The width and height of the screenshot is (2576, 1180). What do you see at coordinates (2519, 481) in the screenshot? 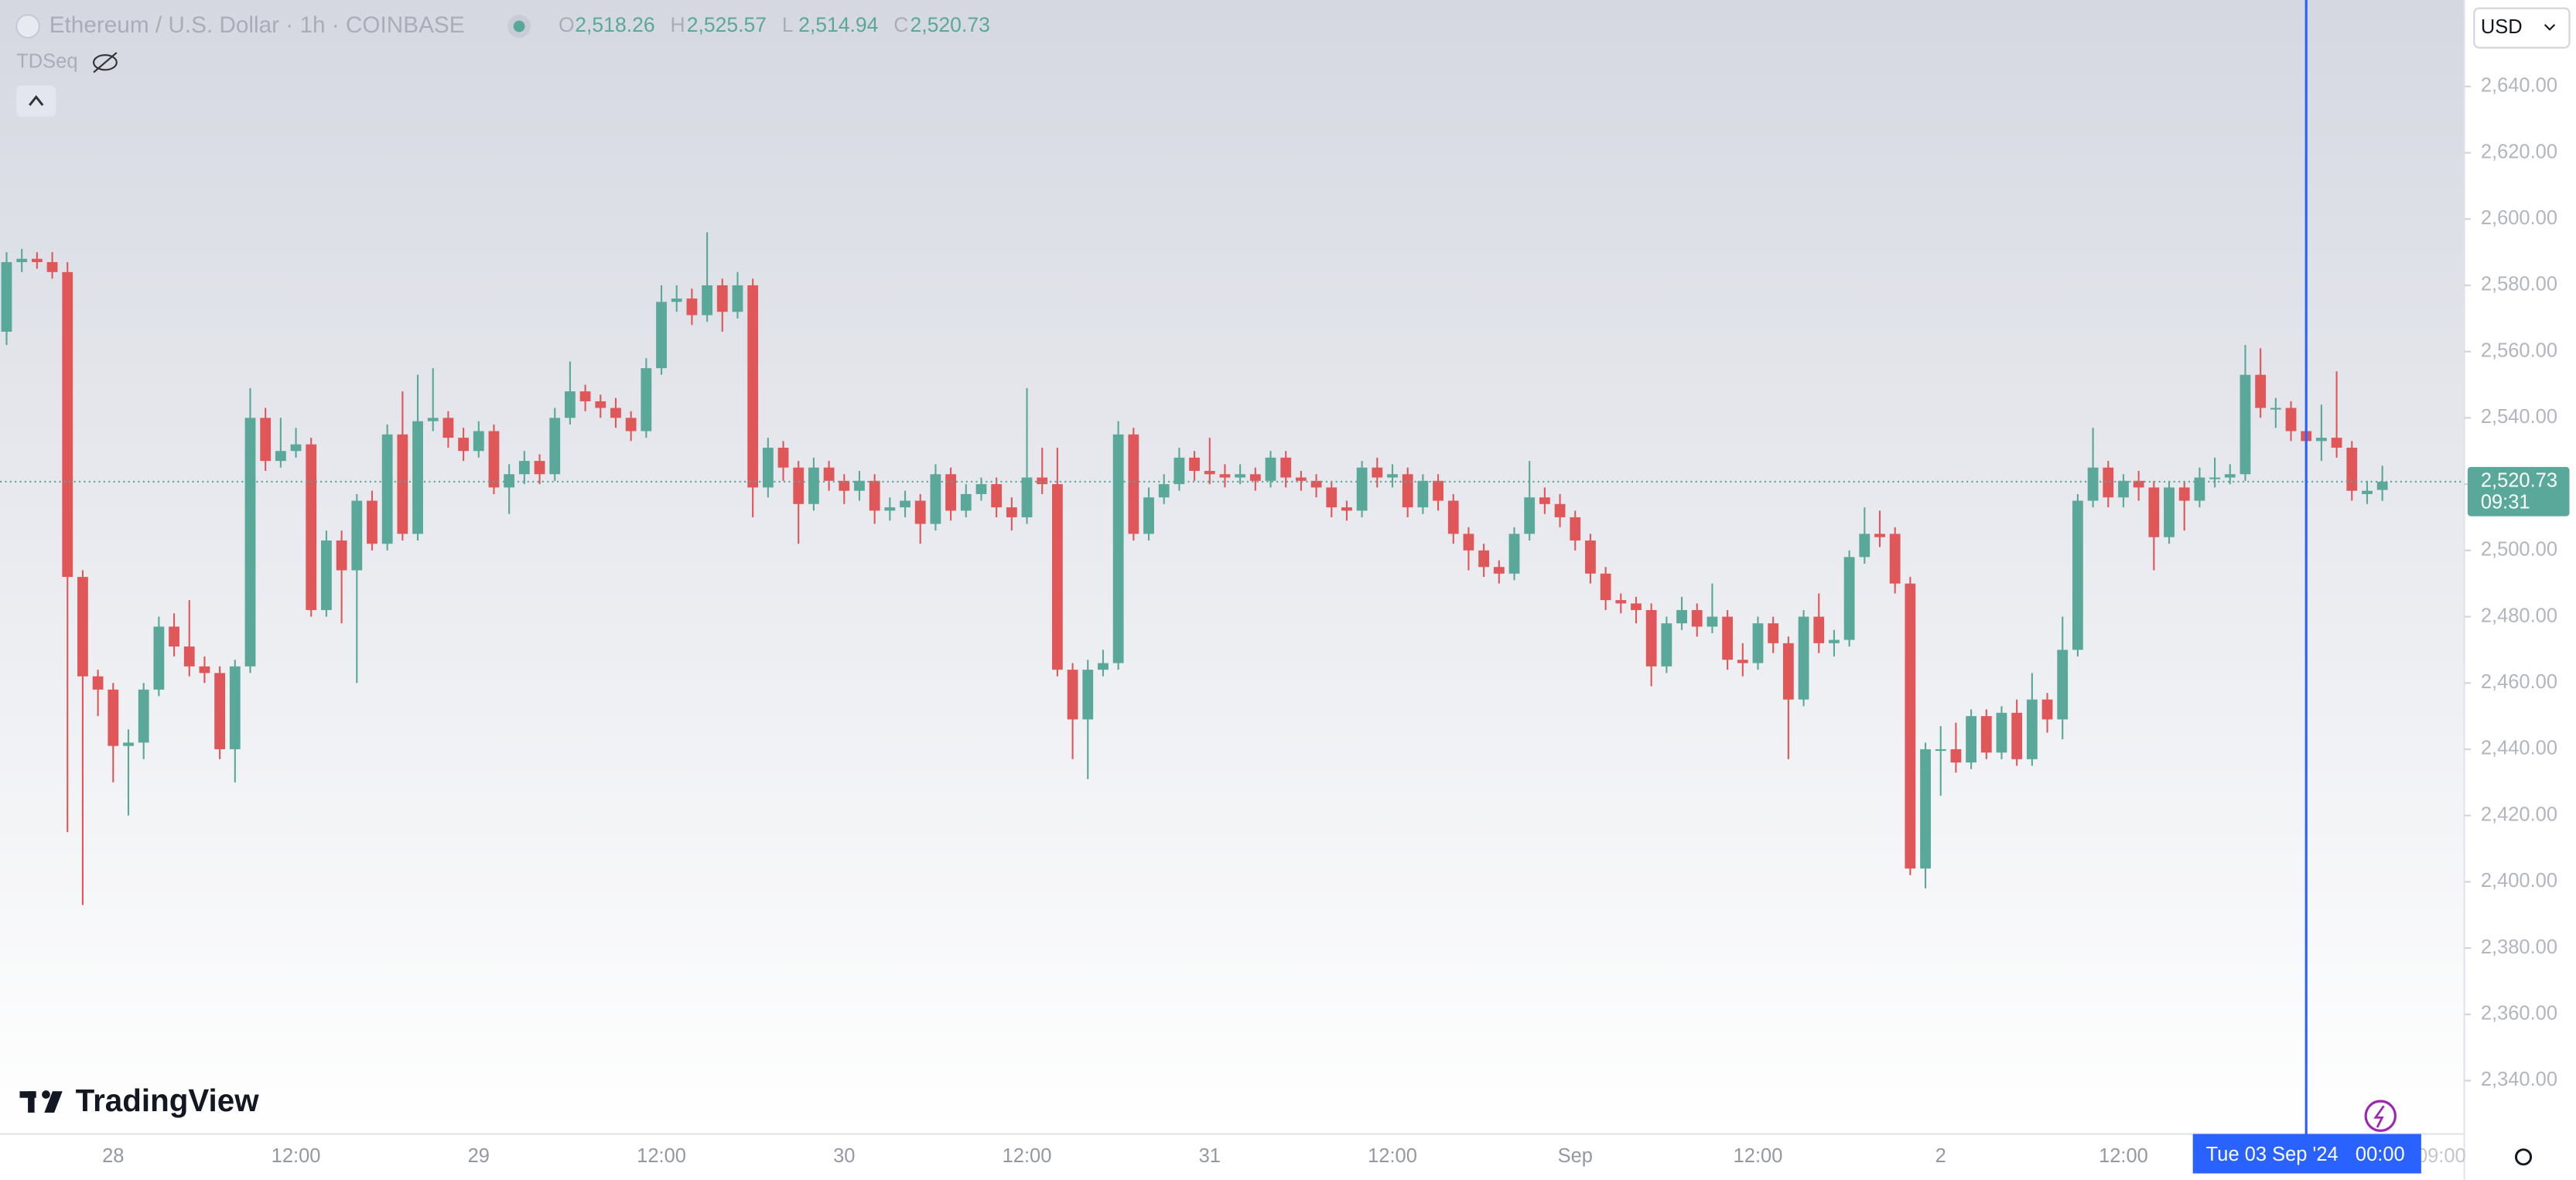
I see `last-price: 2,520.73` at bounding box center [2519, 481].